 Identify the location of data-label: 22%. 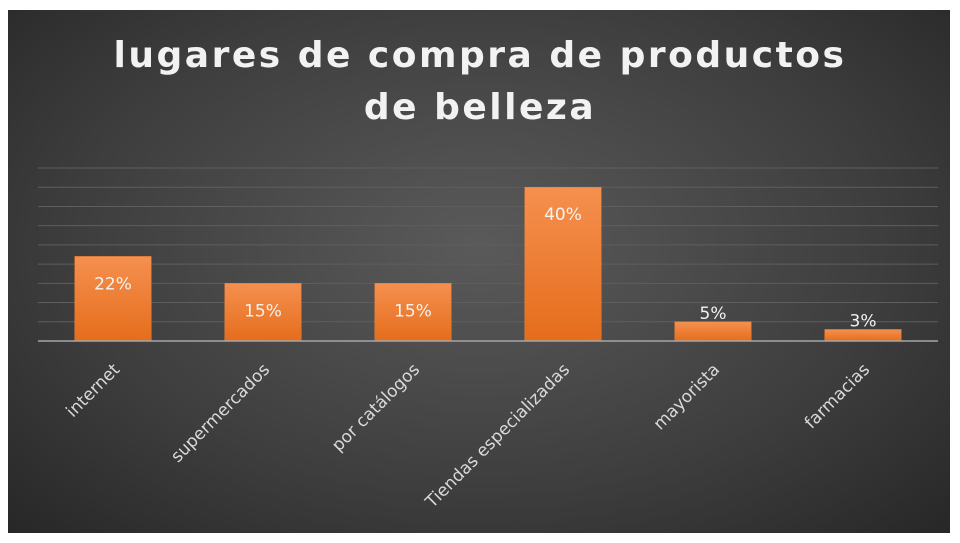
(113, 284).